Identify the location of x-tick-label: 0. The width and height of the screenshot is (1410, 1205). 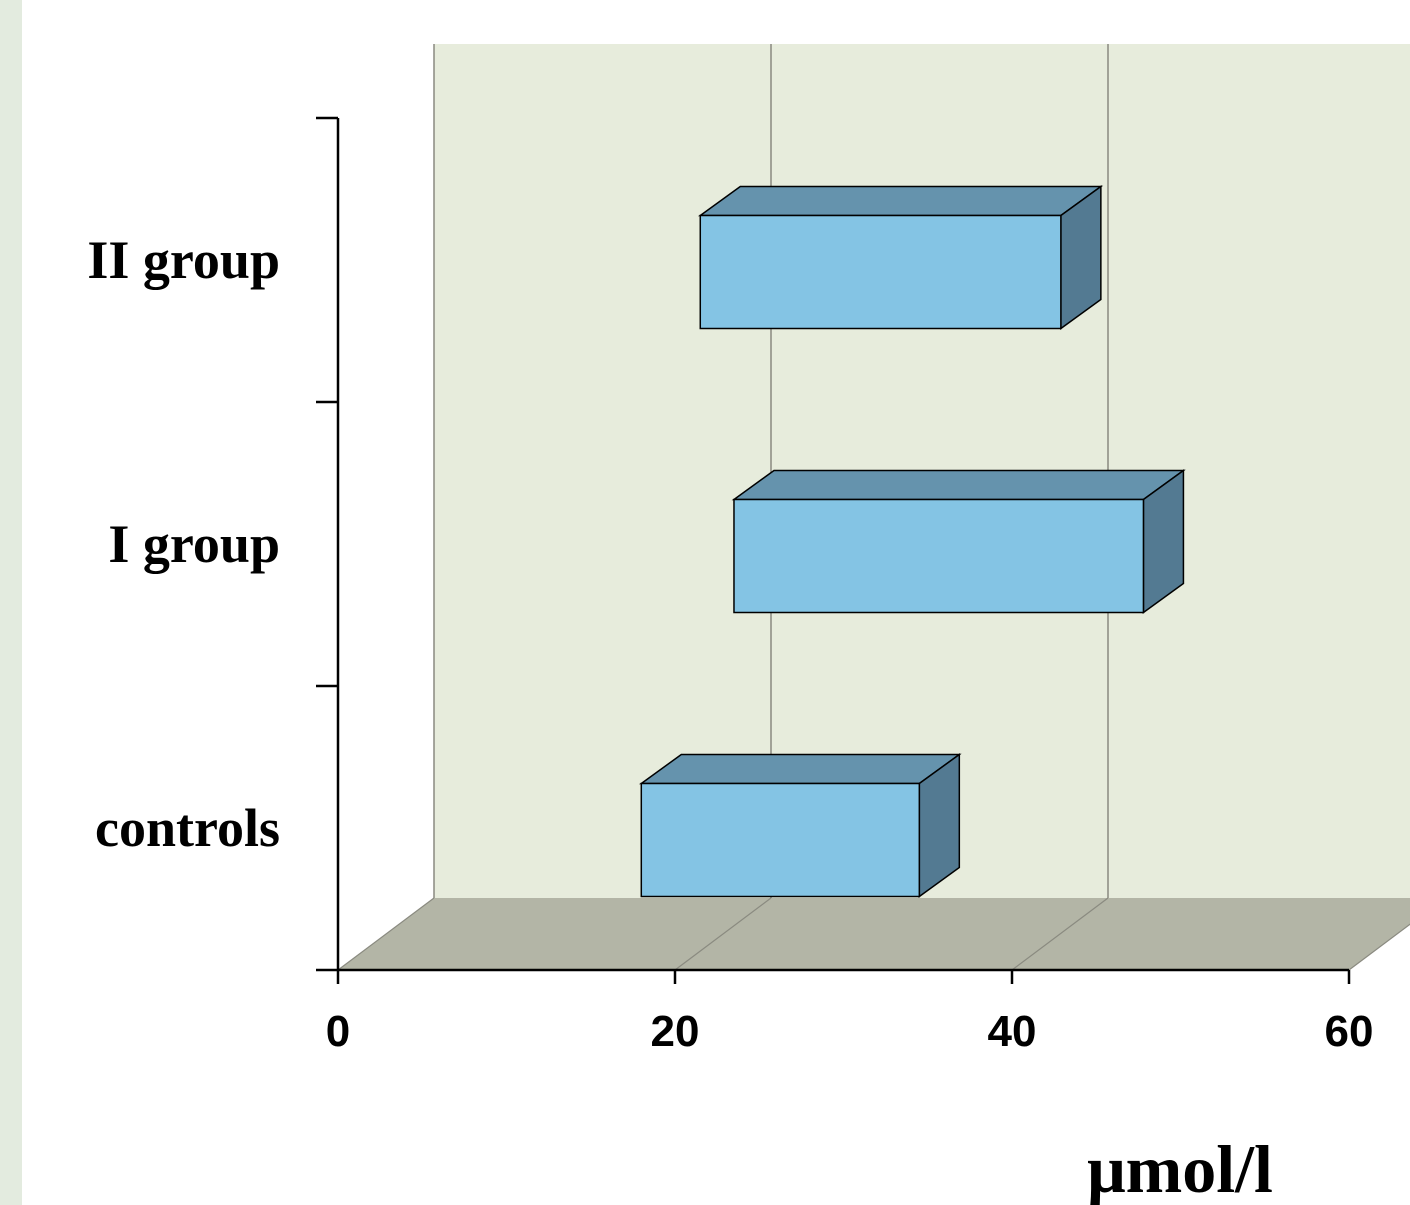
(338, 1031).